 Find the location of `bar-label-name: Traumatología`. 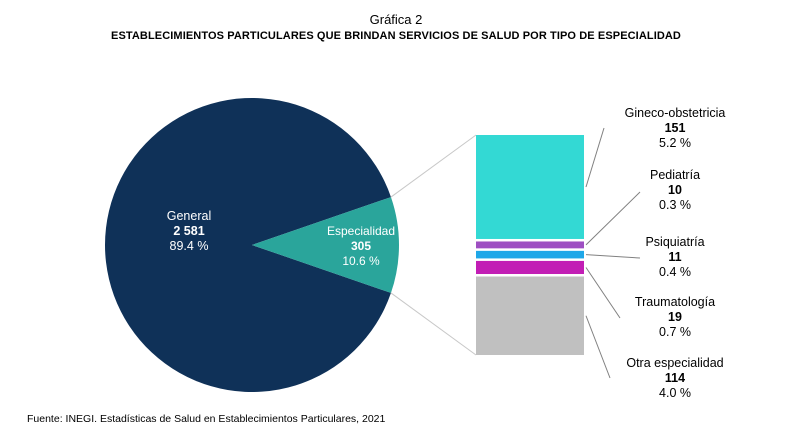

bar-label-name: Traumatología is located at coordinates (675, 302).